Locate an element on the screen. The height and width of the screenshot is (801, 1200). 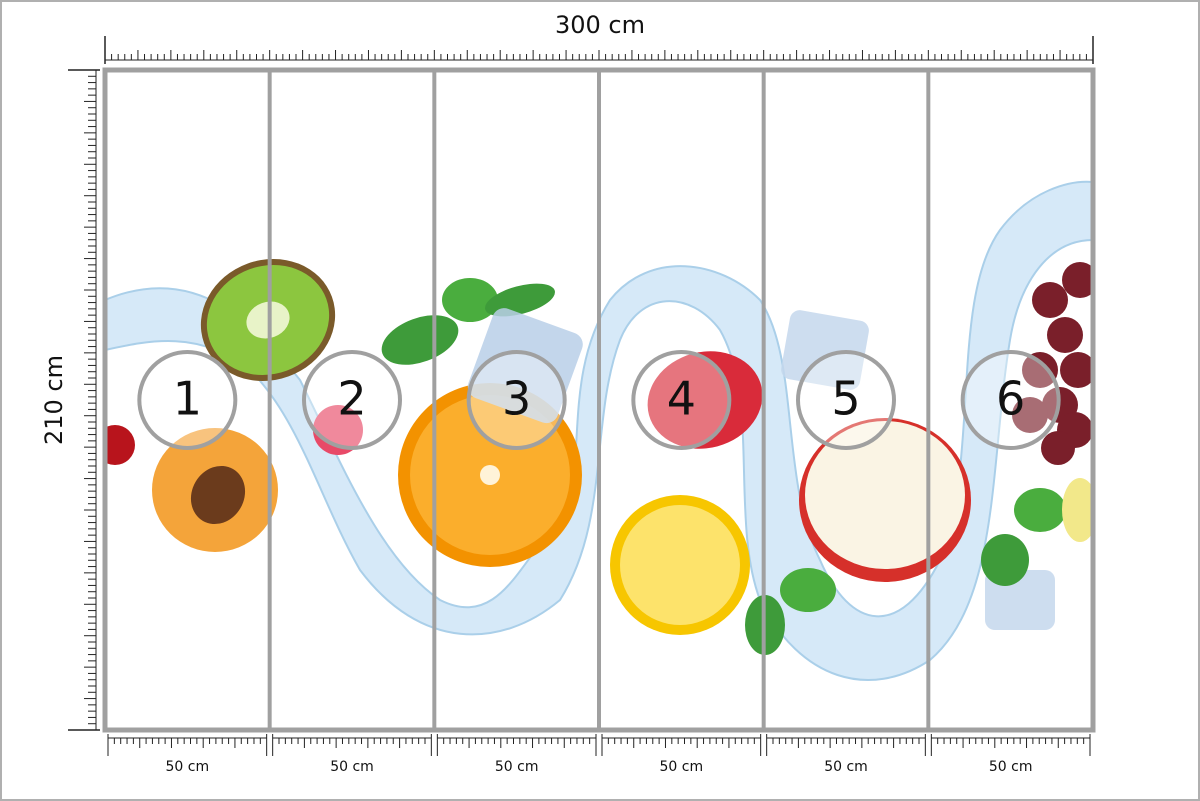
width-label: 300 cm is located at coordinates (600, 25).